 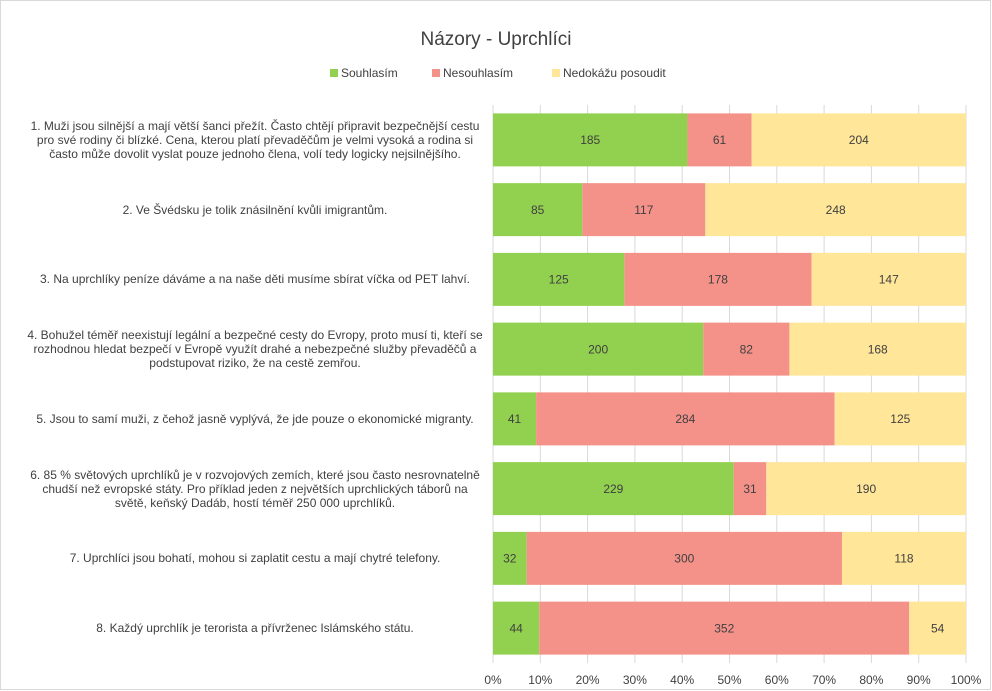 I want to click on data-label: 117, so click(x=643, y=210).